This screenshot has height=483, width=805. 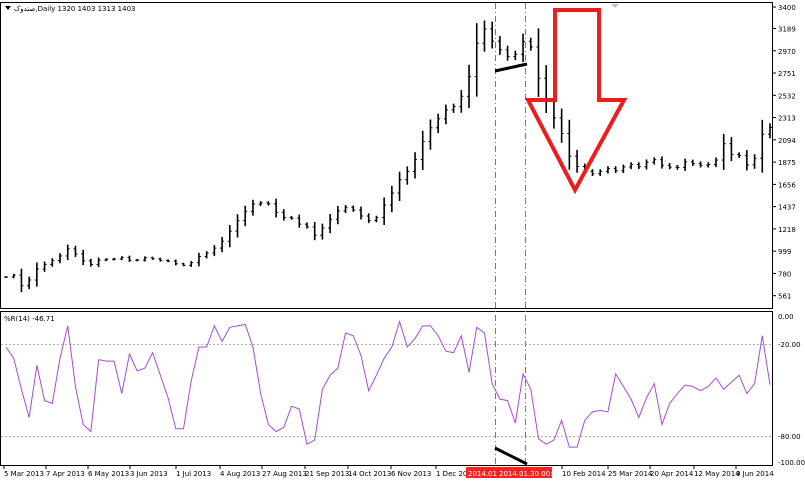 What do you see at coordinates (482, 474) in the screenshot?
I see `date-highlight-1-label: 2014.01` at bounding box center [482, 474].